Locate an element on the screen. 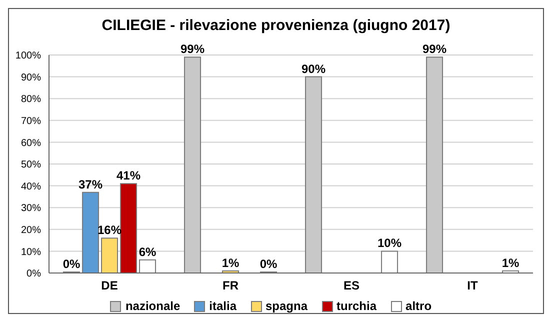 This screenshot has width=550, height=320. y-tick-label: 90% is located at coordinates (31, 78).